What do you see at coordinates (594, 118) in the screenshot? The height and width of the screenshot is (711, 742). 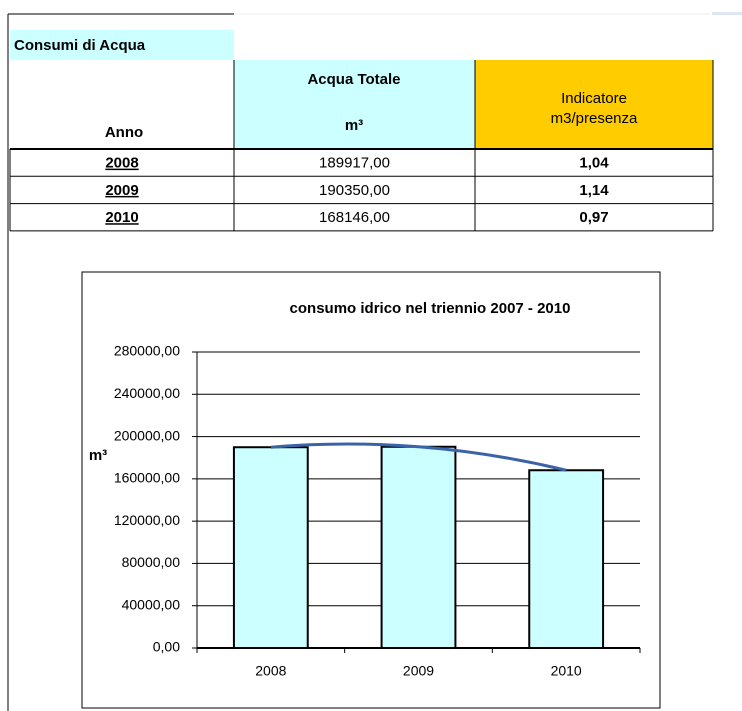 I see `header: m3/presenza` at bounding box center [594, 118].